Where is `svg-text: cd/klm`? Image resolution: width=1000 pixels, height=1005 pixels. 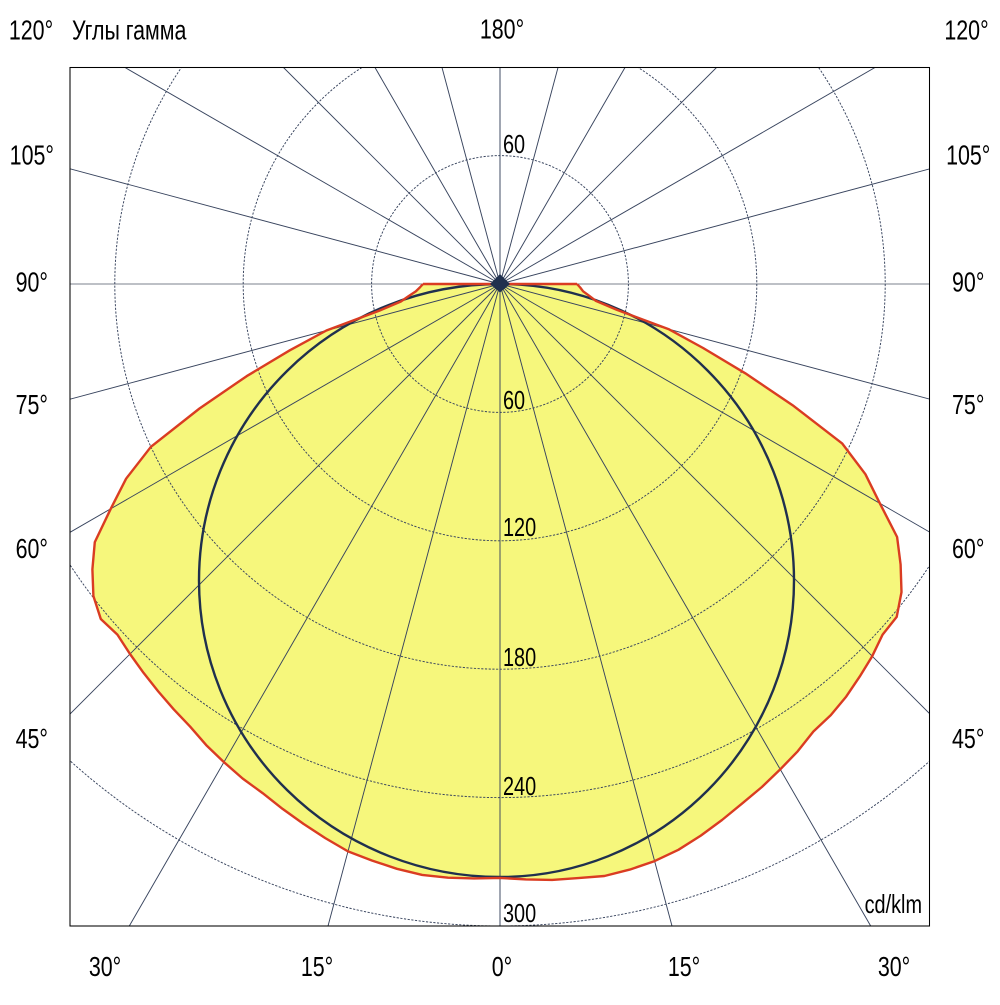
svg-text: cd/klm is located at coordinates (893, 903).